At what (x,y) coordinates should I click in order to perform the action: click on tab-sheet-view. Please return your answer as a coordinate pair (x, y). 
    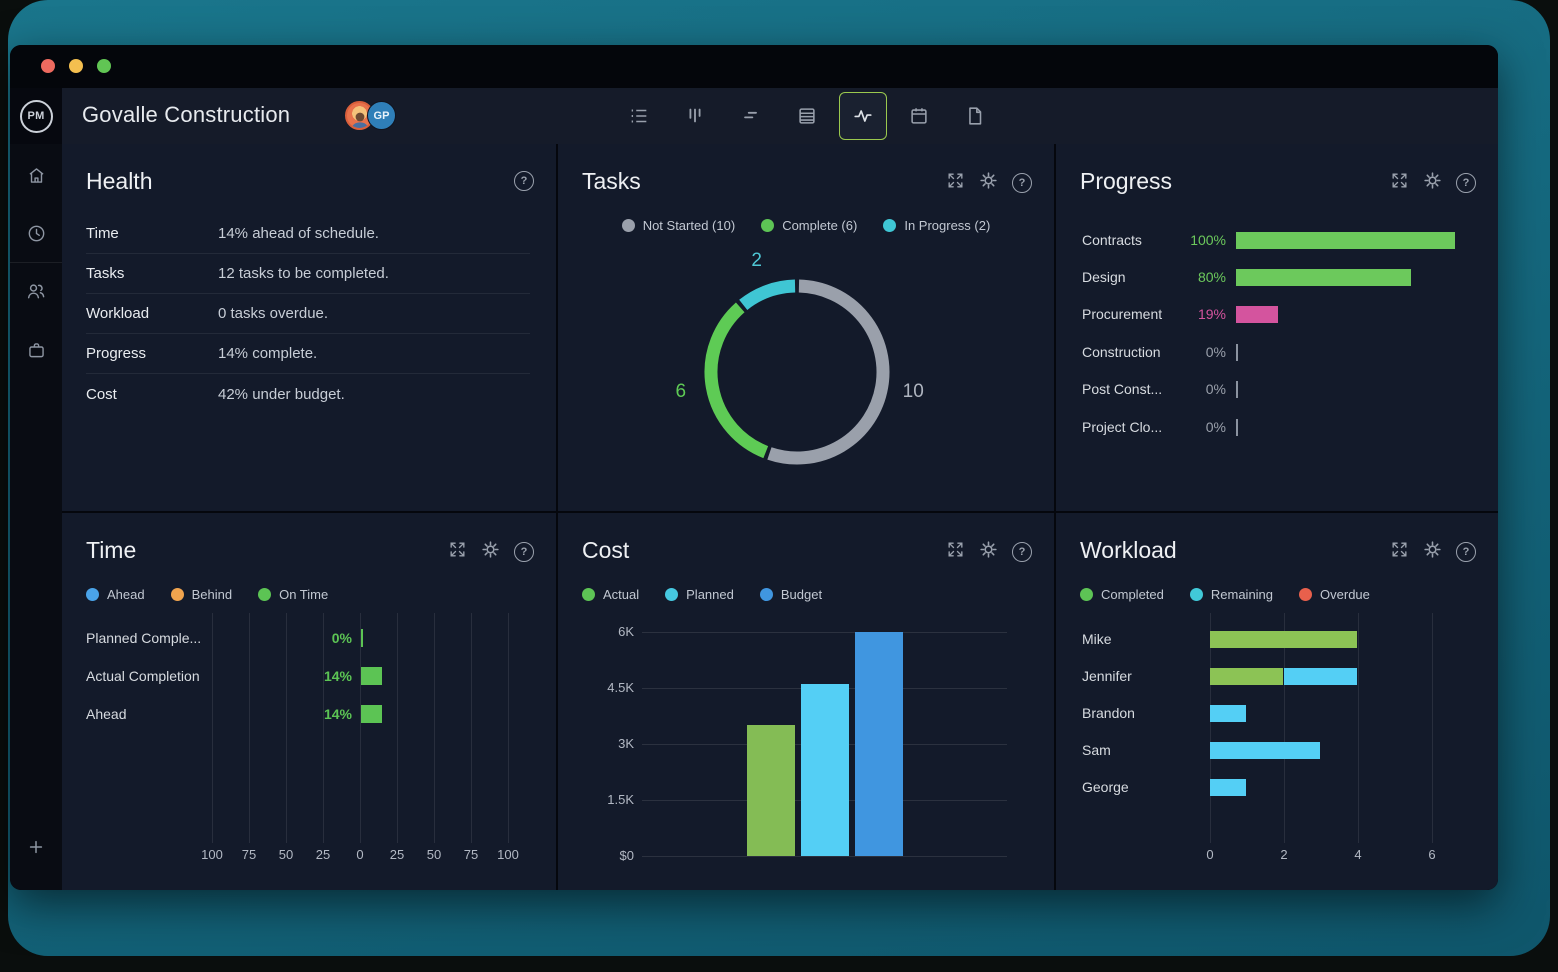
    Looking at the image, I should click on (807, 116).